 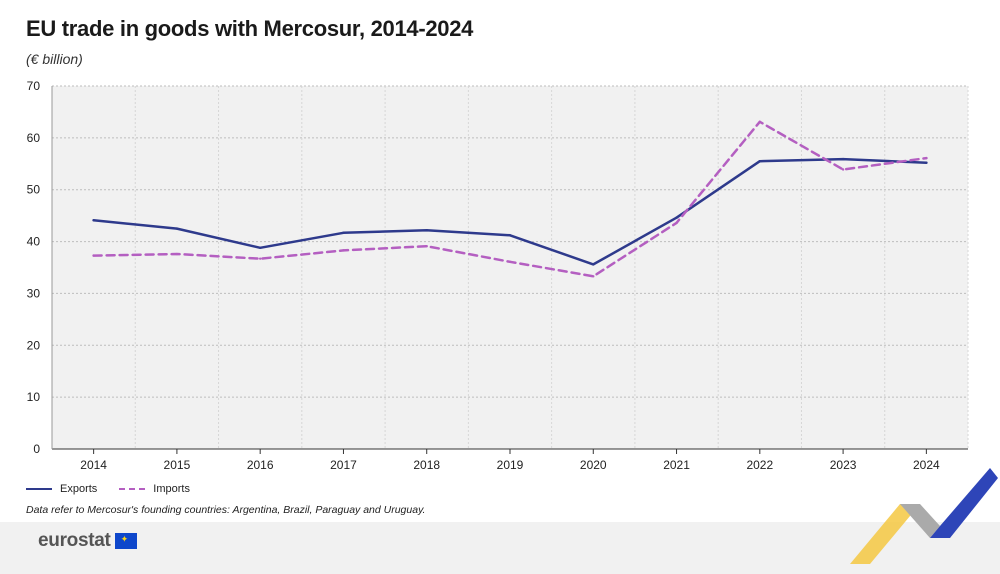 I want to click on eu-flag-icon, so click(x=125, y=541).